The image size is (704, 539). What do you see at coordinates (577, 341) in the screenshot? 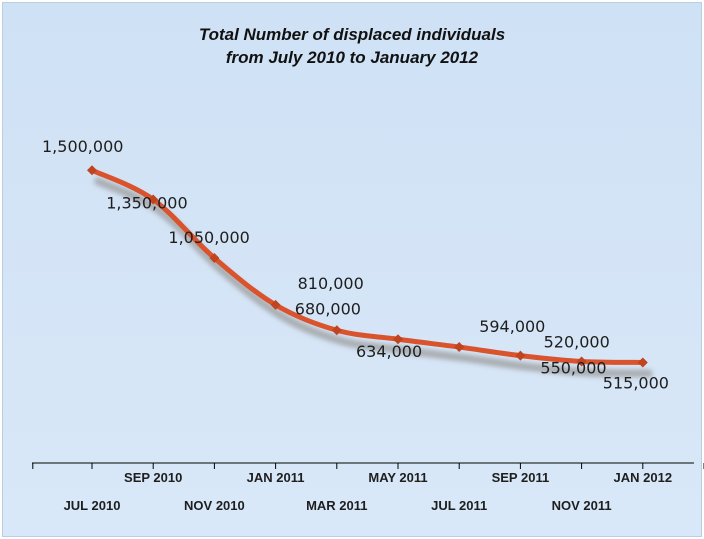
I see `data-label: 520,000` at bounding box center [577, 341].